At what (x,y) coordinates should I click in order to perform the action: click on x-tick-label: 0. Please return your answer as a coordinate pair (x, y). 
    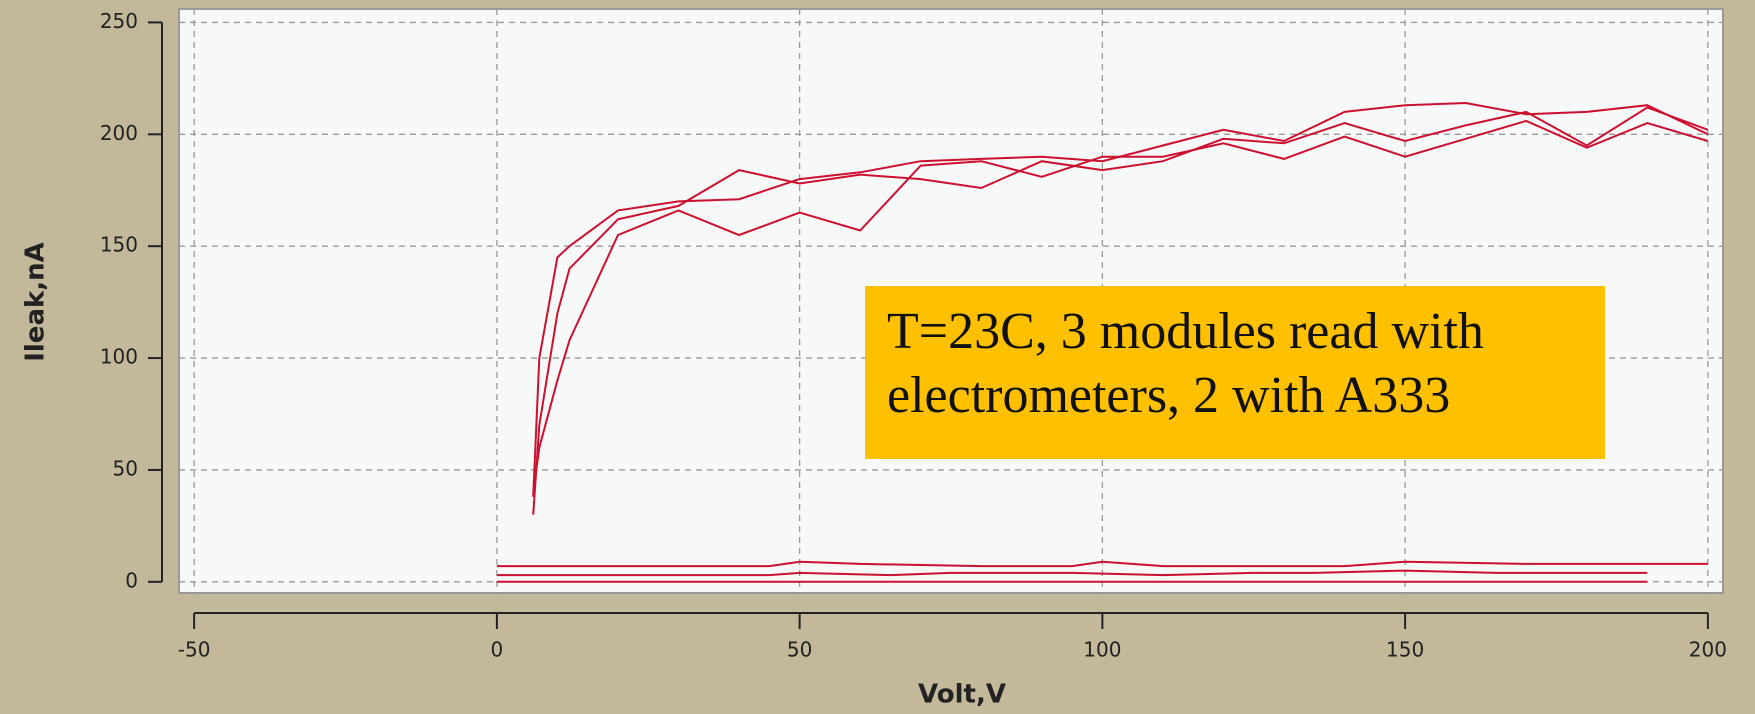
    Looking at the image, I should click on (497, 650).